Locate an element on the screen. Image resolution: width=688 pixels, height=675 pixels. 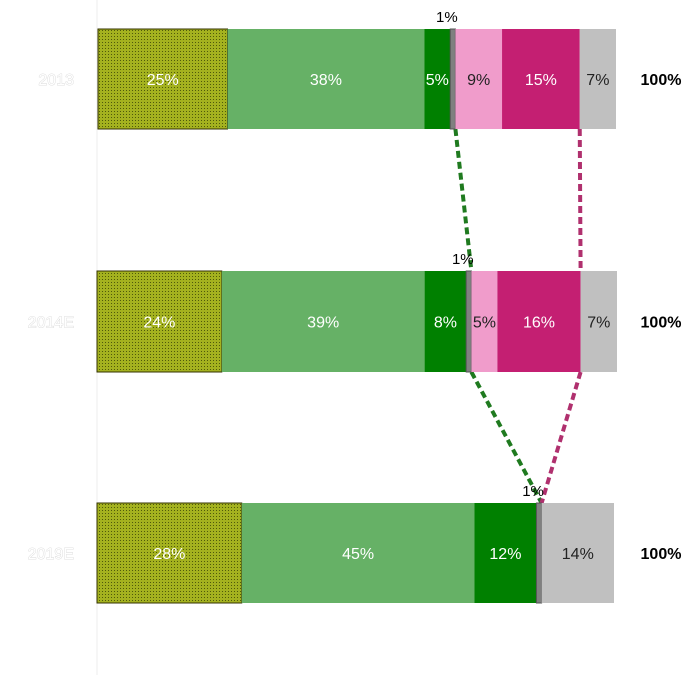
data-label-2013-6: 7% is located at coordinates (597, 80).